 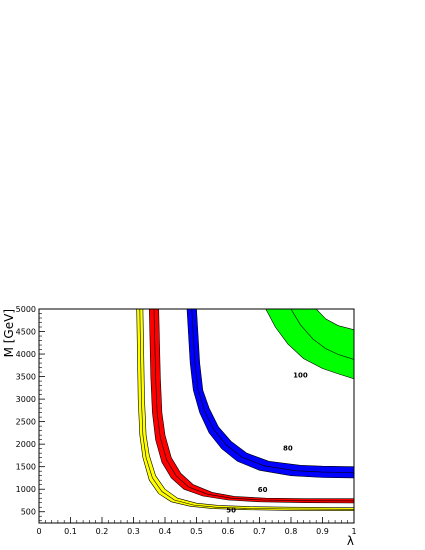 What do you see at coordinates (102, 531) in the screenshot?
I see `x-tick-label: 0.2` at bounding box center [102, 531].